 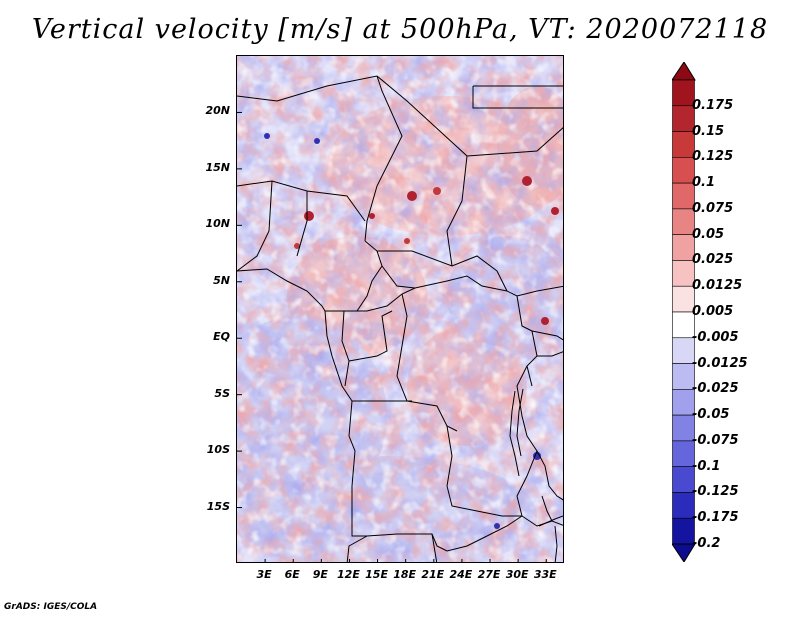 What do you see at coordinates (717, 286) in the screenshot?
I see `legend-label: 0.0125` at bounding box center [717, 286].